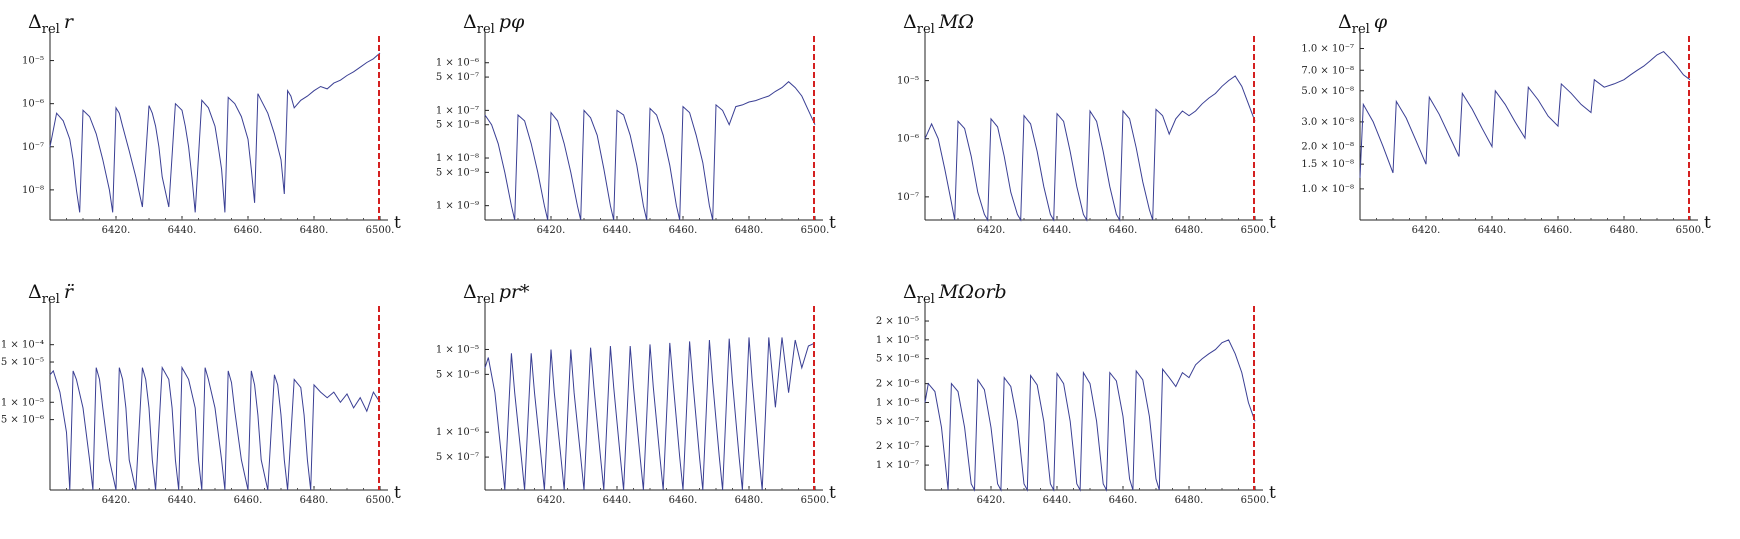 Image resolution: width=1740 pixels, height=539 pixels. Describe the element at coordinates (496, 294) in the screenshot. I see `chart-title: Δrel pr*` at that location.